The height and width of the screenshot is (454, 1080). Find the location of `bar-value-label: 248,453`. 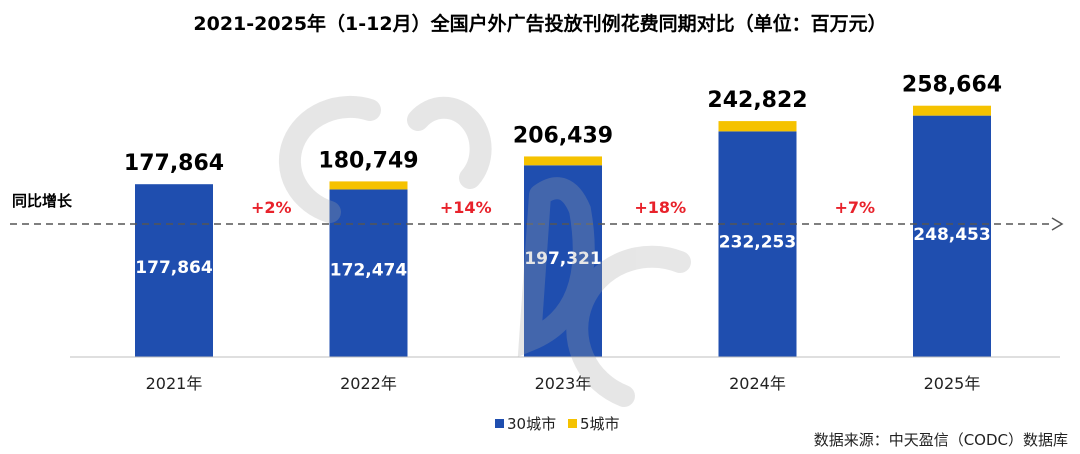

bar-value-label: 248,453 is located at coordinates (951, 235).